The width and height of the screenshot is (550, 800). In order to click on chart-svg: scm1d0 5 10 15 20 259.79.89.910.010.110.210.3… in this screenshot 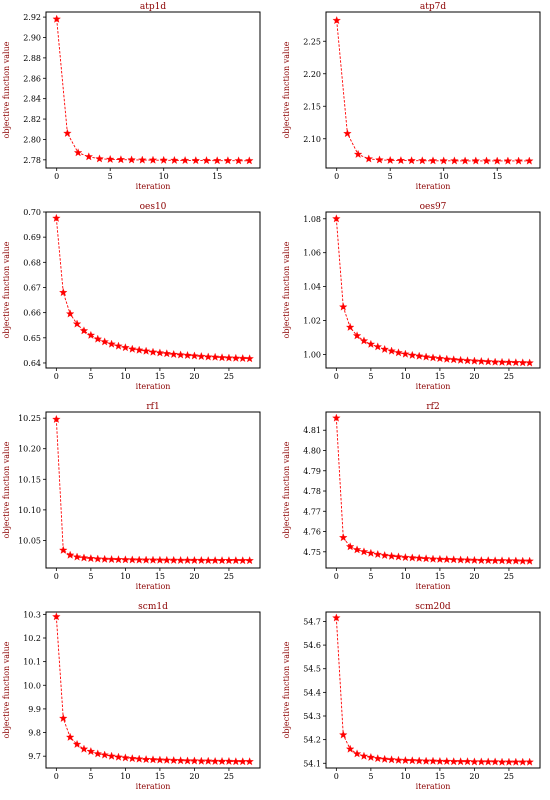, I will do `click(135, 697)`.